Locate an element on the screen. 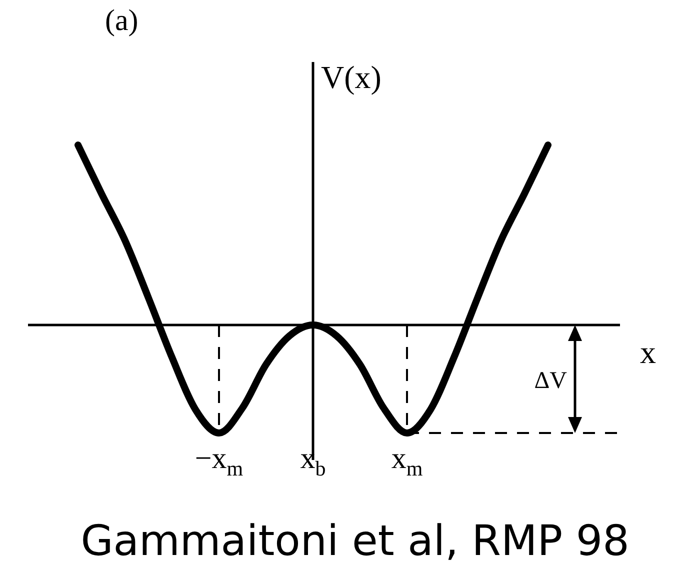 The height and width of the screenshot is (573, 697). legend-label: ΔV is located at coordinates (551, 381).